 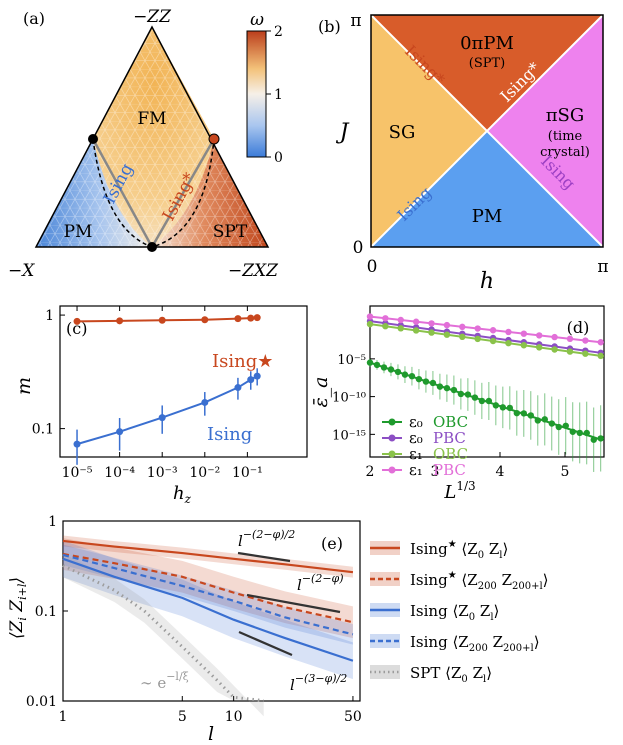 I want to click on critical-point-bottom, so click(x=152, y=247).